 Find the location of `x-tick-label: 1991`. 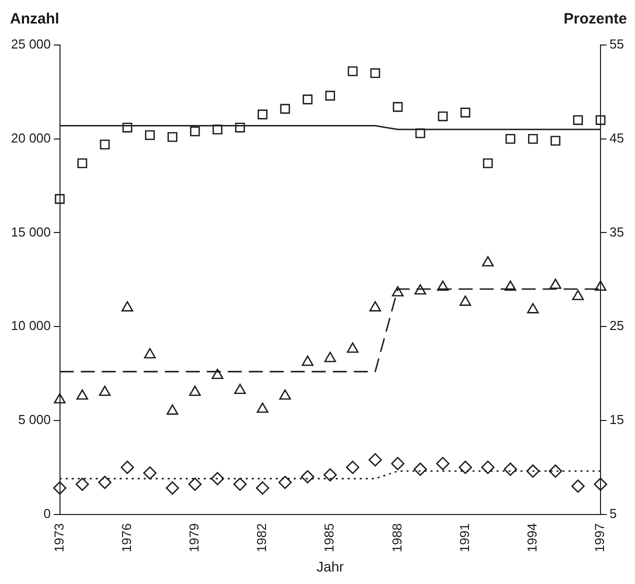

x-tick-label: 1991 is located at coordinates (464, 537).